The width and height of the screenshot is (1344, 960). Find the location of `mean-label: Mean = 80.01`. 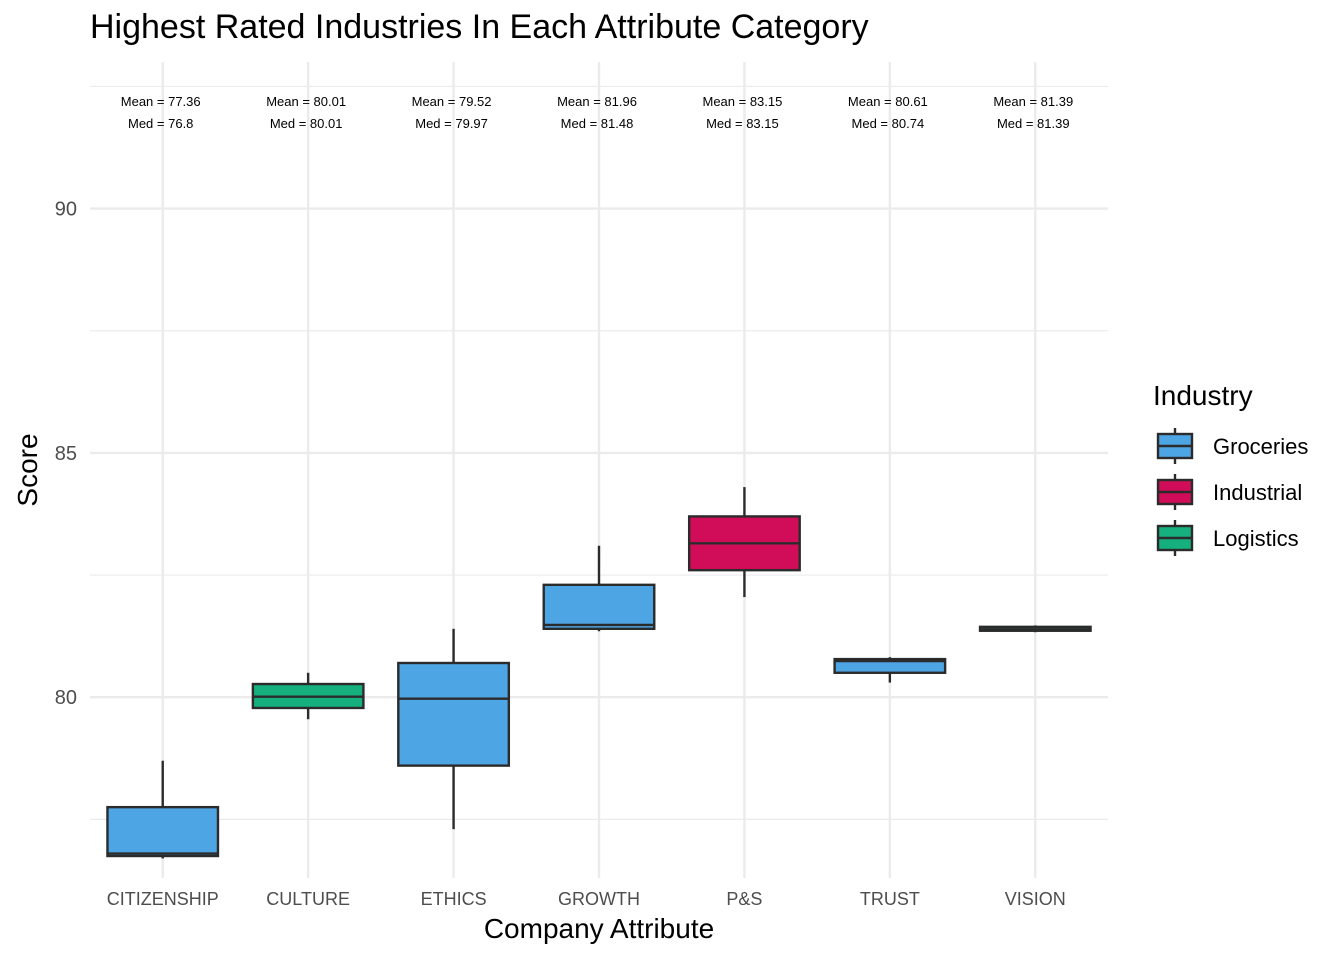

mean-label: Mean = 80.01 is located at coordinates (306, 101).